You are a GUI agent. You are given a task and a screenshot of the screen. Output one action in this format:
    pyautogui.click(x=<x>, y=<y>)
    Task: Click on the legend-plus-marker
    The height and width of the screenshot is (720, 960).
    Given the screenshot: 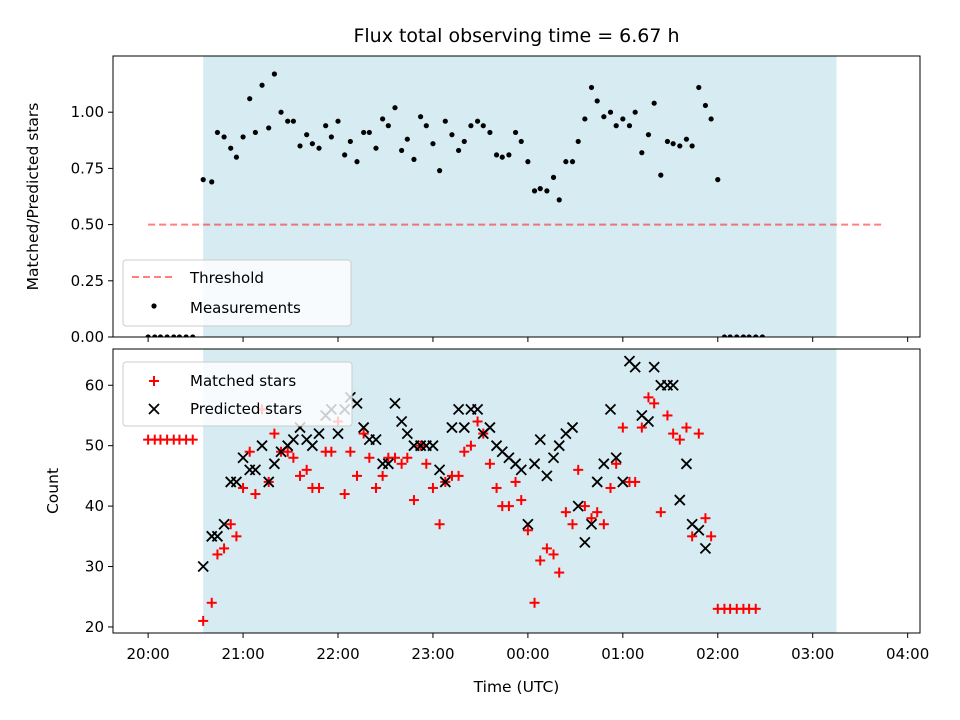 What is the action you would take?
    pyautogui.click(x=154, y=381)
    